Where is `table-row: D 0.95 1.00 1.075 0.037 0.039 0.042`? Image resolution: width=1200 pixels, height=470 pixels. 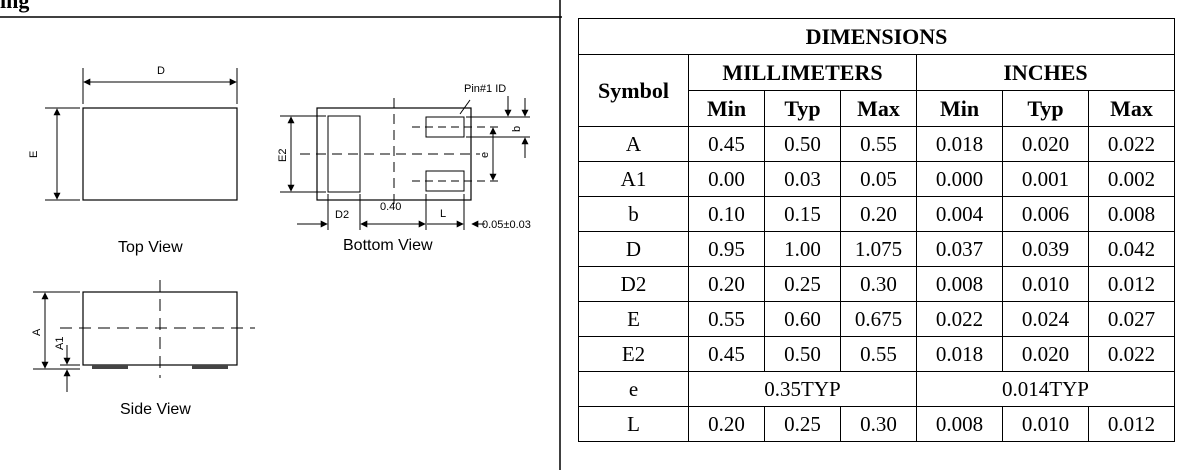 table-row: D 0.95 1.00 1.075 0.037 0.039 0.042 is located at coordinates (877, 249).